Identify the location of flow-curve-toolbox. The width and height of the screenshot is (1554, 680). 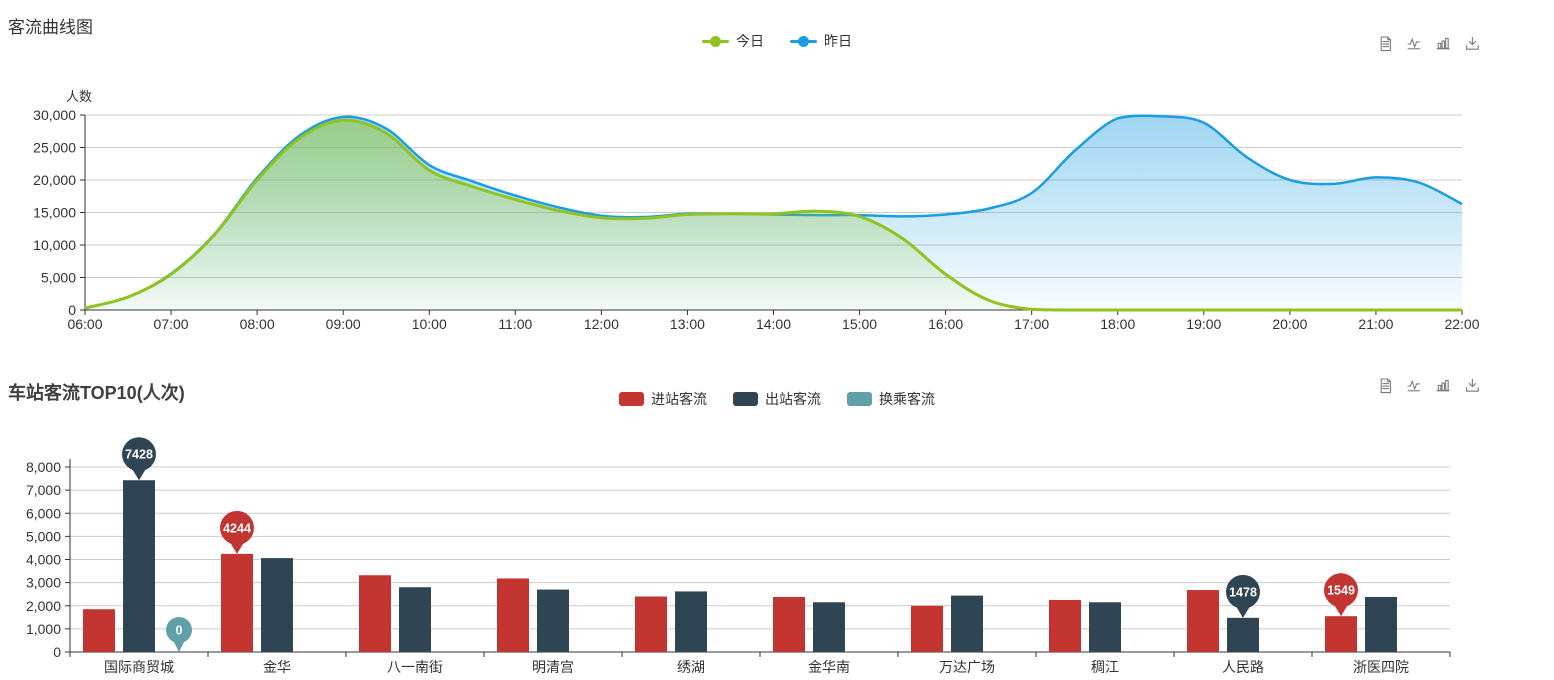
(1429, 43).